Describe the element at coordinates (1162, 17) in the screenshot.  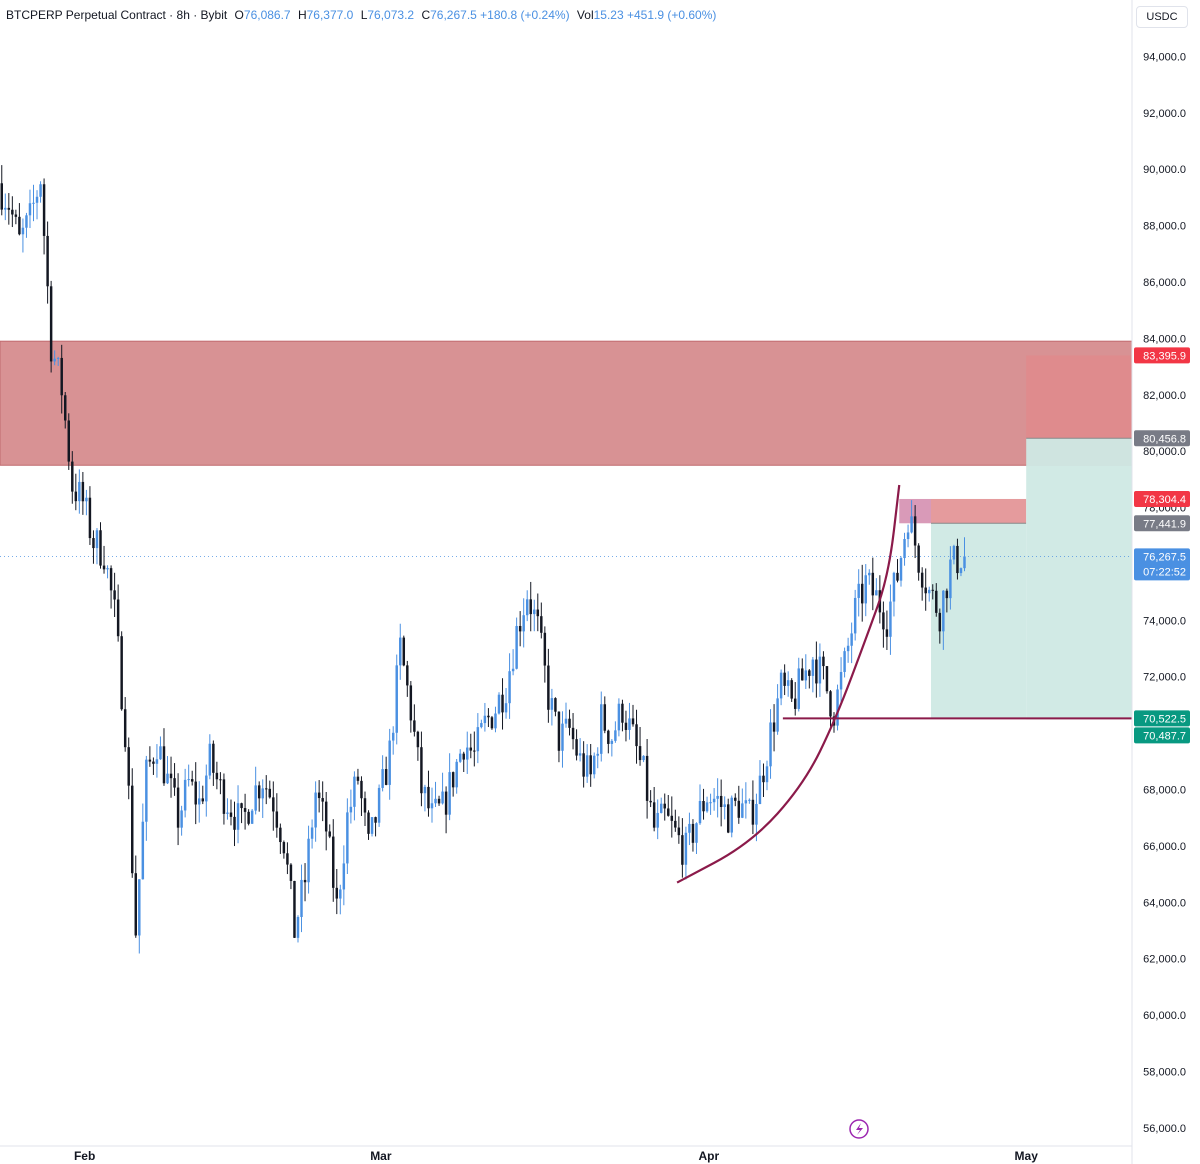
I see `currency-selector: USDC` at that location.